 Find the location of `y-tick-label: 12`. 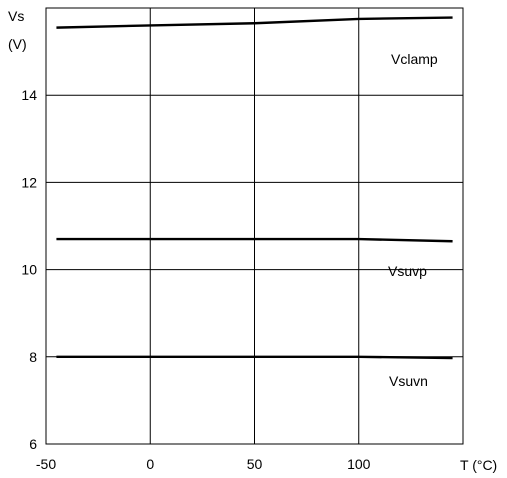

y-tick-label: 12 is located at coordinates (29, 182).